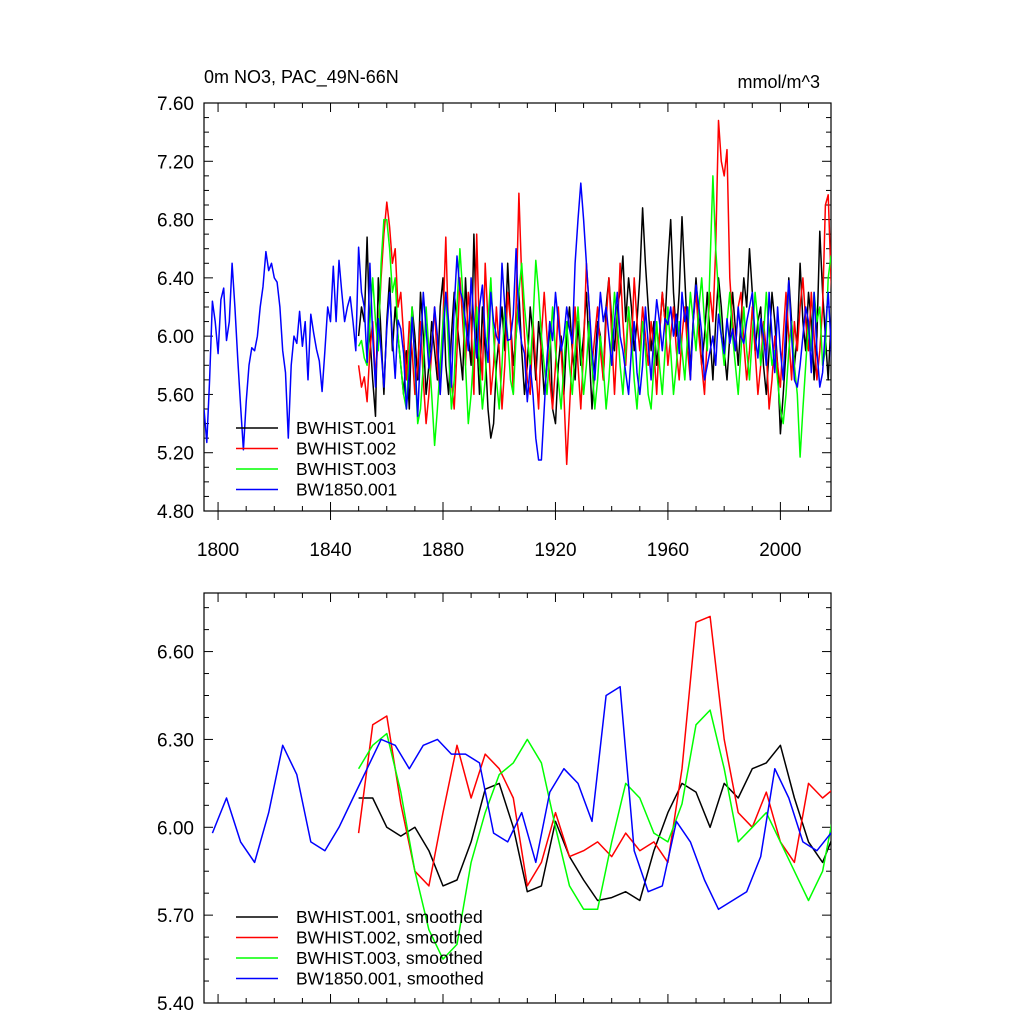  Describe the element at coordinates (175, 454) in the screenshot. I see `y-tick-label: 5.20` at that location.